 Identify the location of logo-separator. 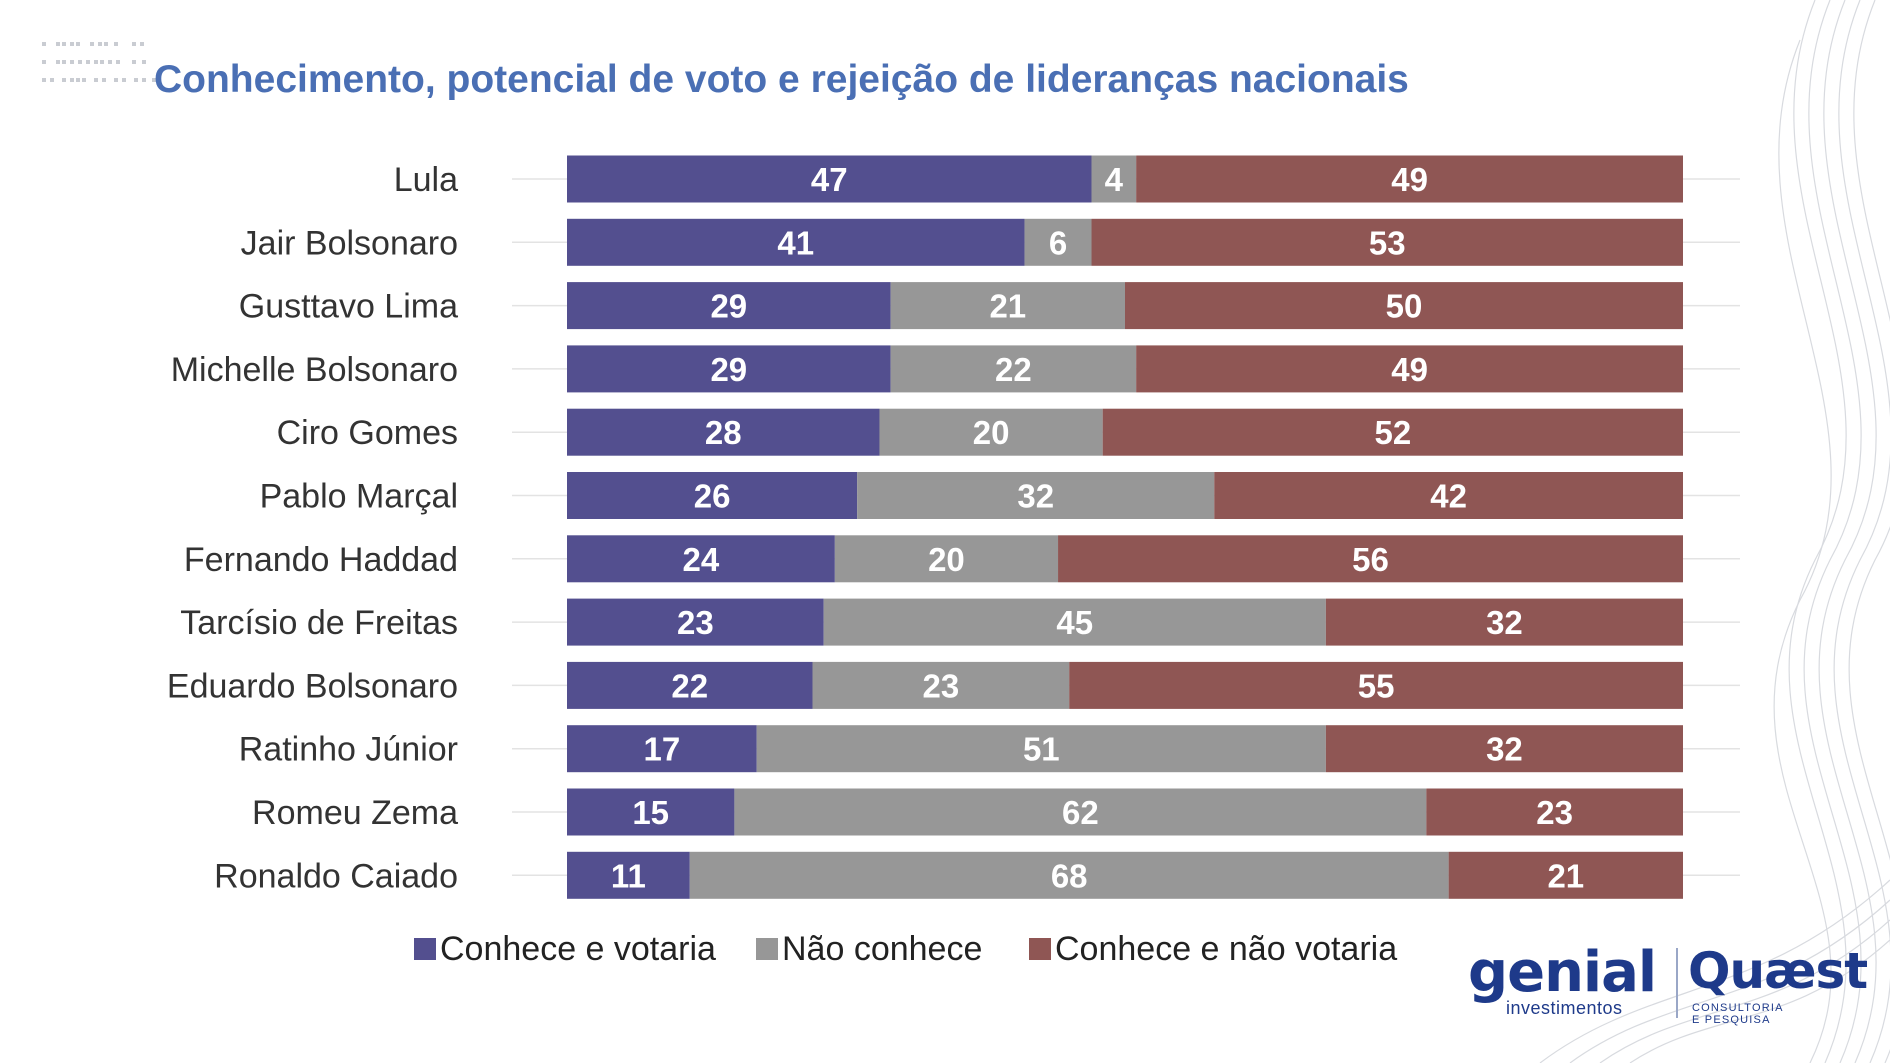
(1677, 983).